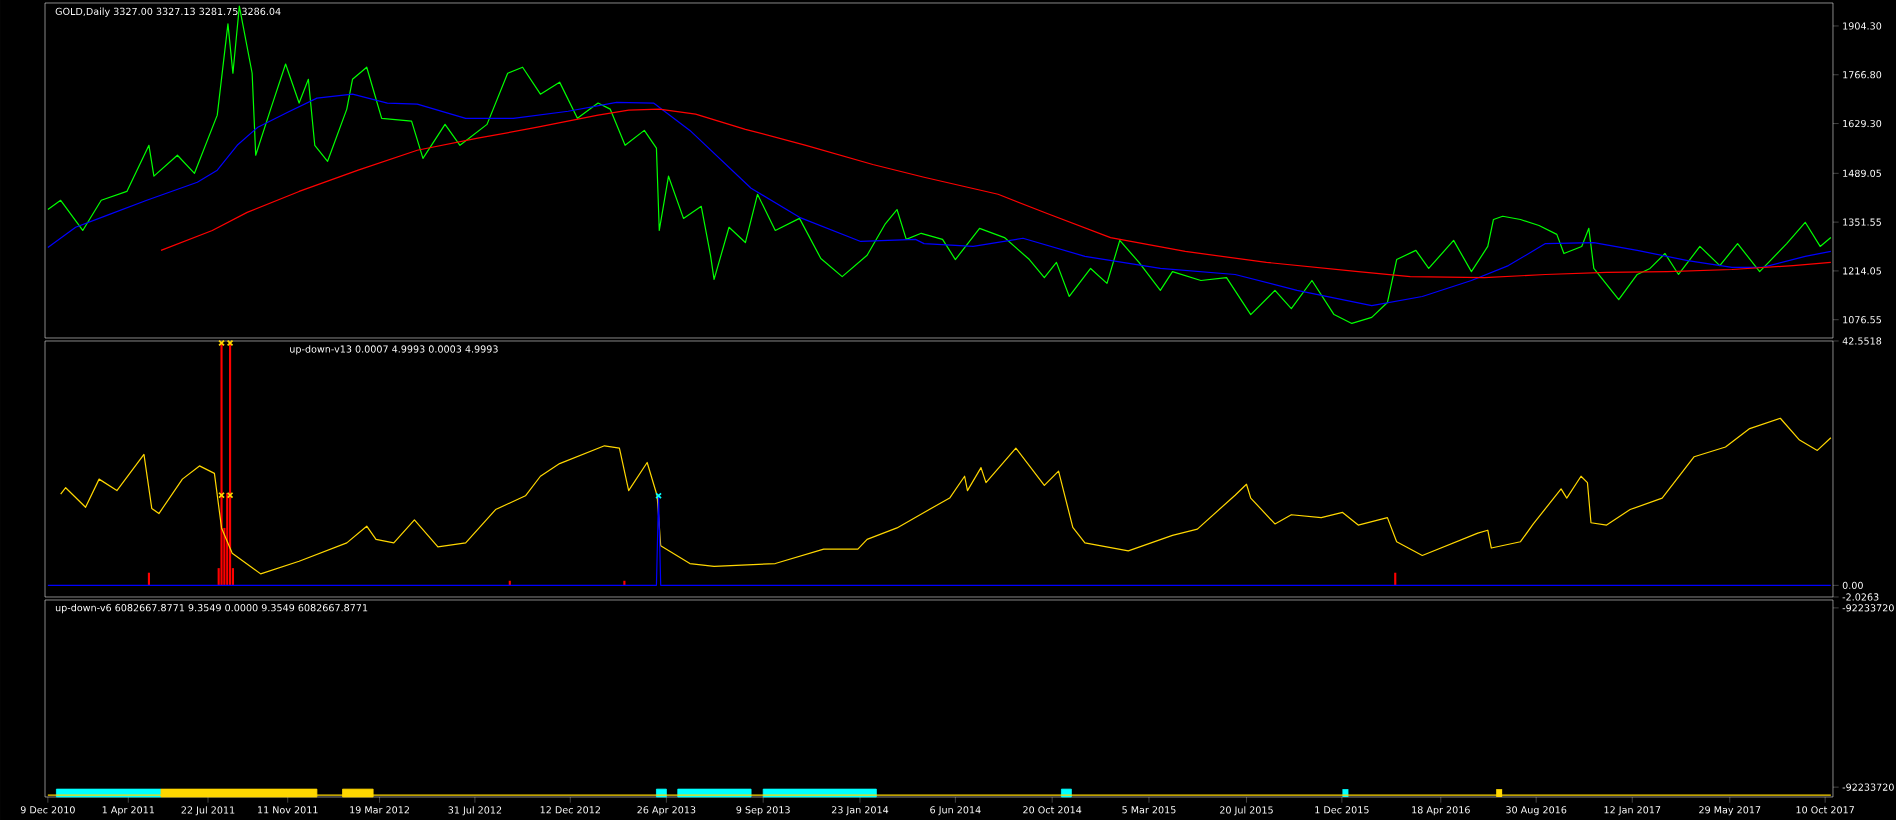 Image resolution: width=1896 pixels, height=820 pixels. What do you see at coordinates (1246, 811) in the screenshot?
I see `x-tick-label: 20 Jul 2015` at bounding box center [1246, 811].